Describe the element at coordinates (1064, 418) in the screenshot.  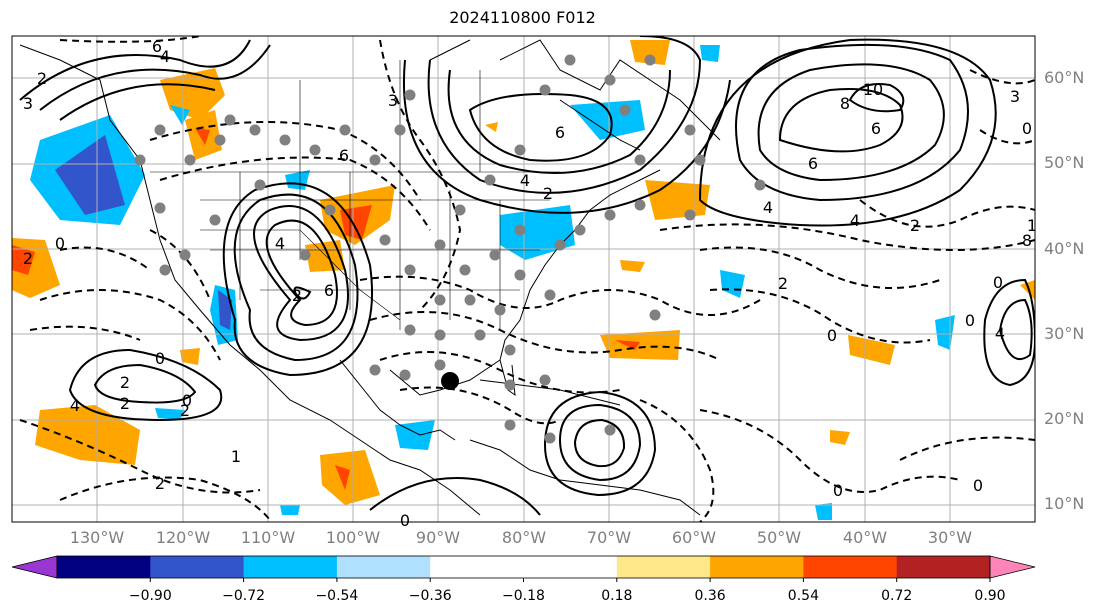
I see `lat-label: 20°N` at that location.